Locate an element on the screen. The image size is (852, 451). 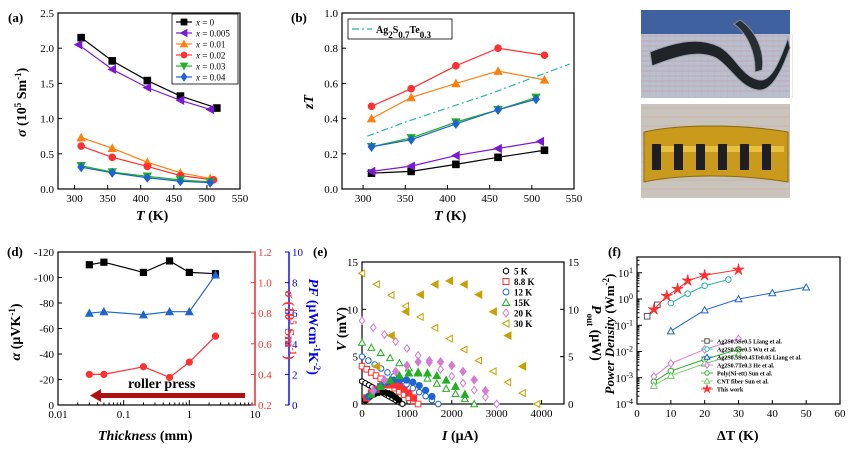
x-tick-label: 0.1 is located at coordinates (124, 415).